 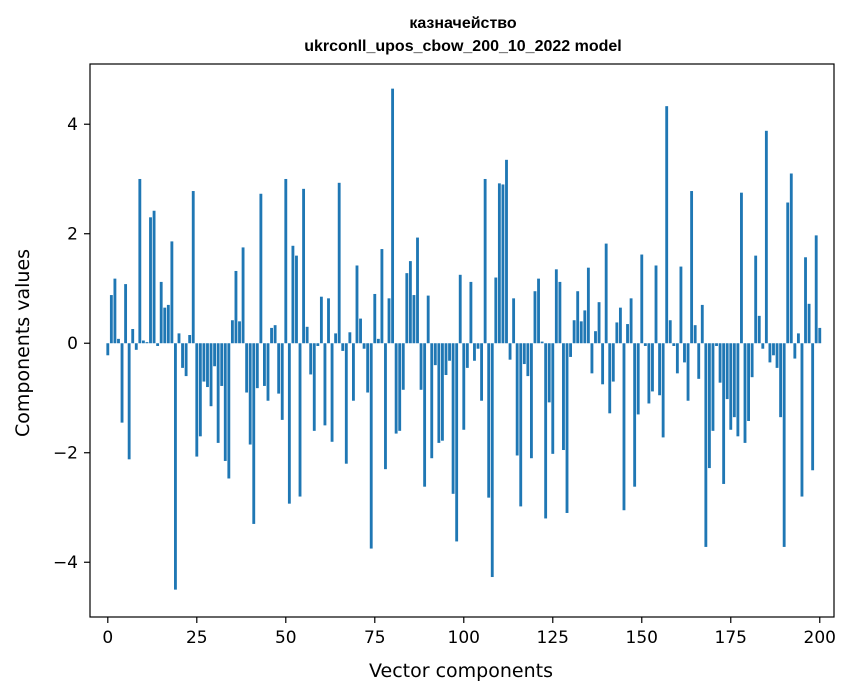 What do you see at coordinates (642, 638) in the screenshot?
I see `x-tick-label: 150` at bounding box center [642, 638].